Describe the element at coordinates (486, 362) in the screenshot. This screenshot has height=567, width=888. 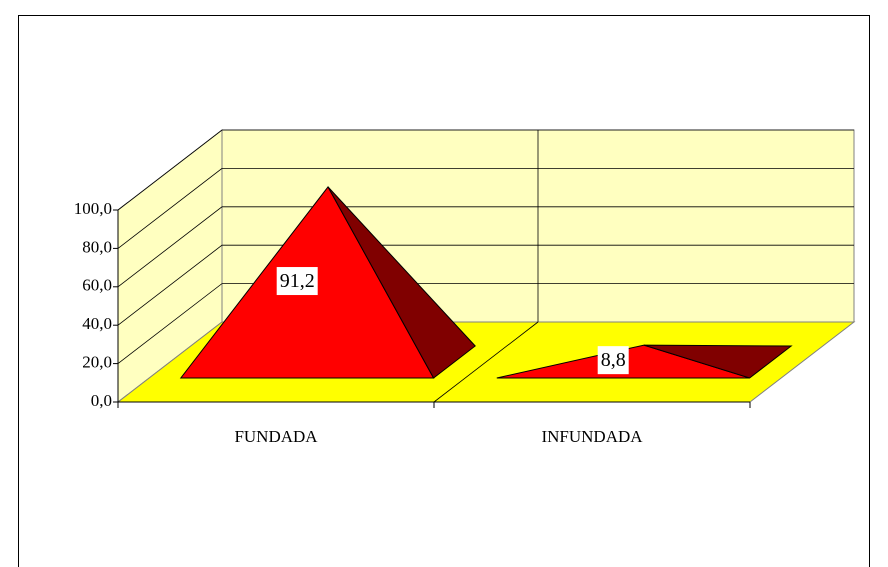
I see `floor-divider` at that location.